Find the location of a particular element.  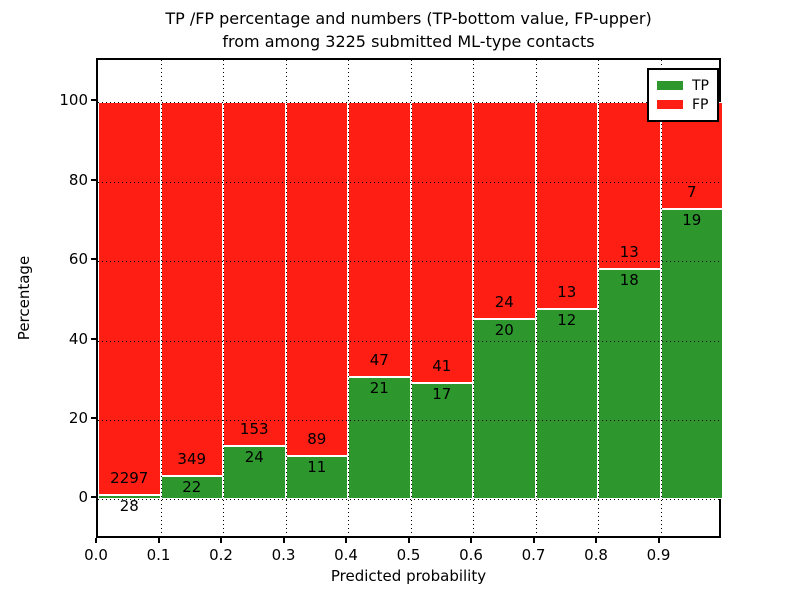

fp-count-label: 7 is located at coordinates (691, 192).